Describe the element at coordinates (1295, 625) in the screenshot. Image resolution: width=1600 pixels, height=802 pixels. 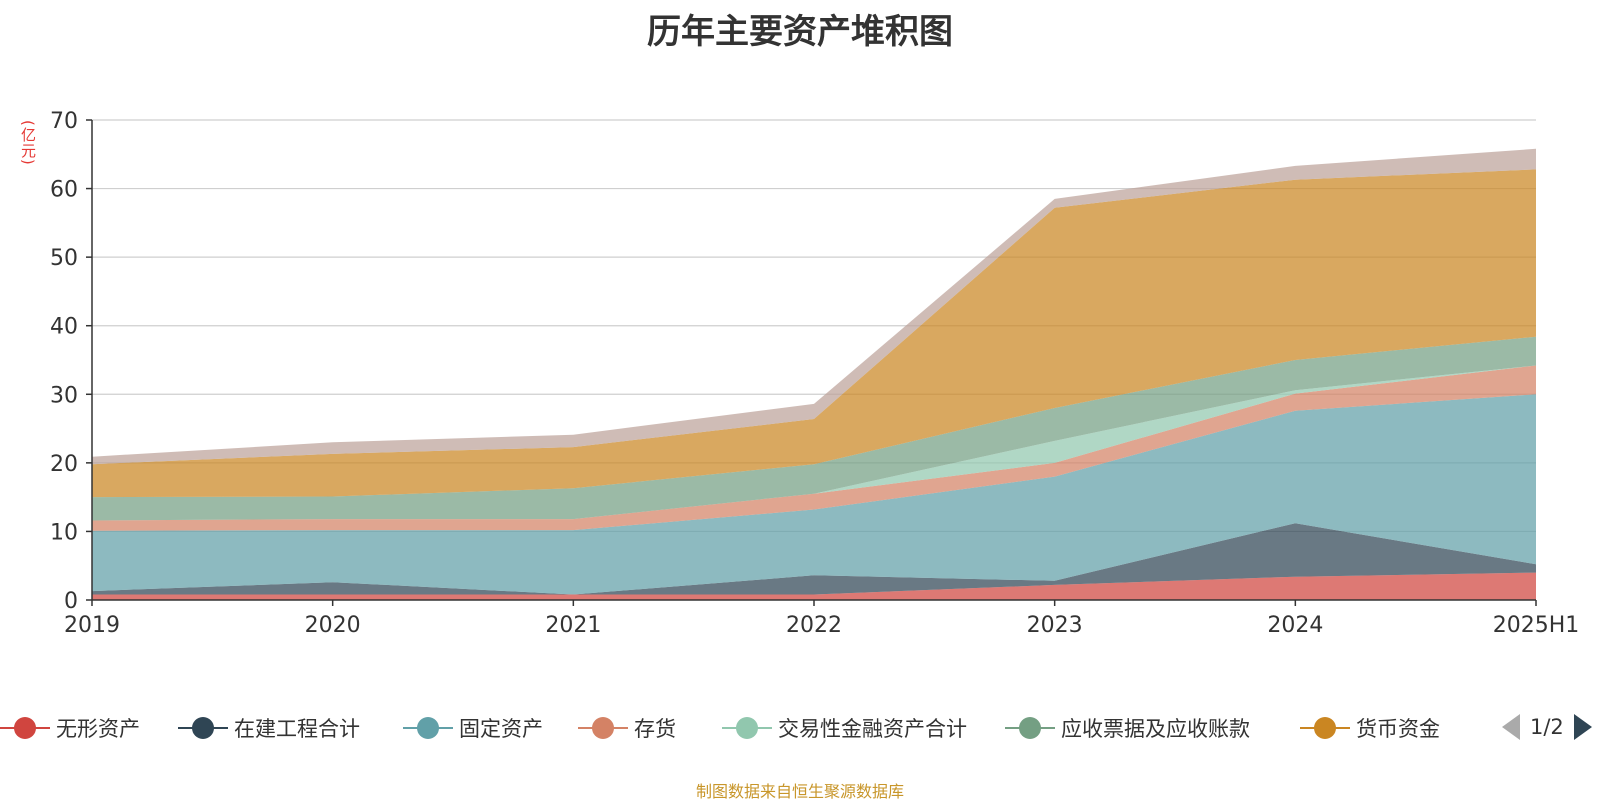
I see `x-tick-label: 2024` at that location.